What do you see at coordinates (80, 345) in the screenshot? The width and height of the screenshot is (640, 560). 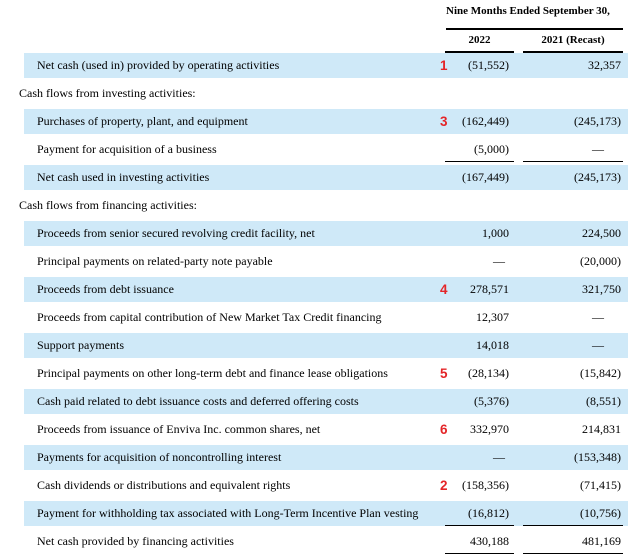 I see `line-item-label: Support payments` at bounding box center [80, 345].